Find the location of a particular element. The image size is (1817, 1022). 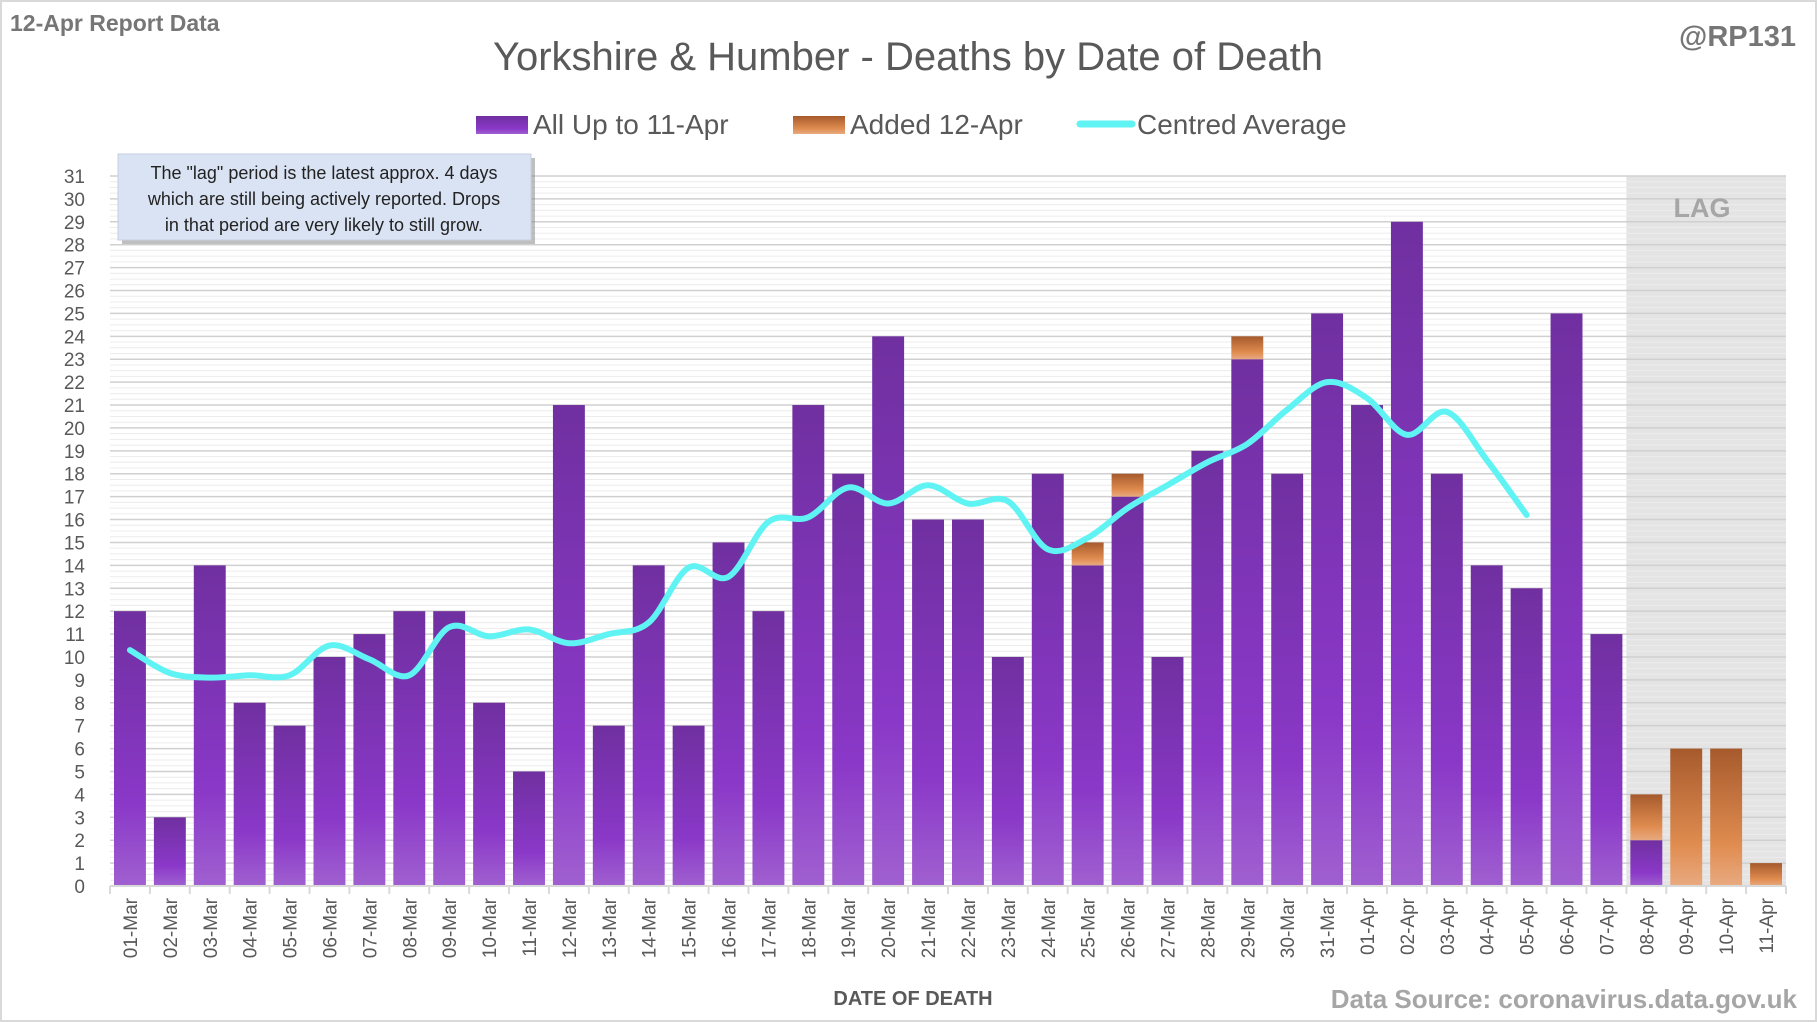

x-tick-label: 14-Mar is located at coordinates (650, 927).